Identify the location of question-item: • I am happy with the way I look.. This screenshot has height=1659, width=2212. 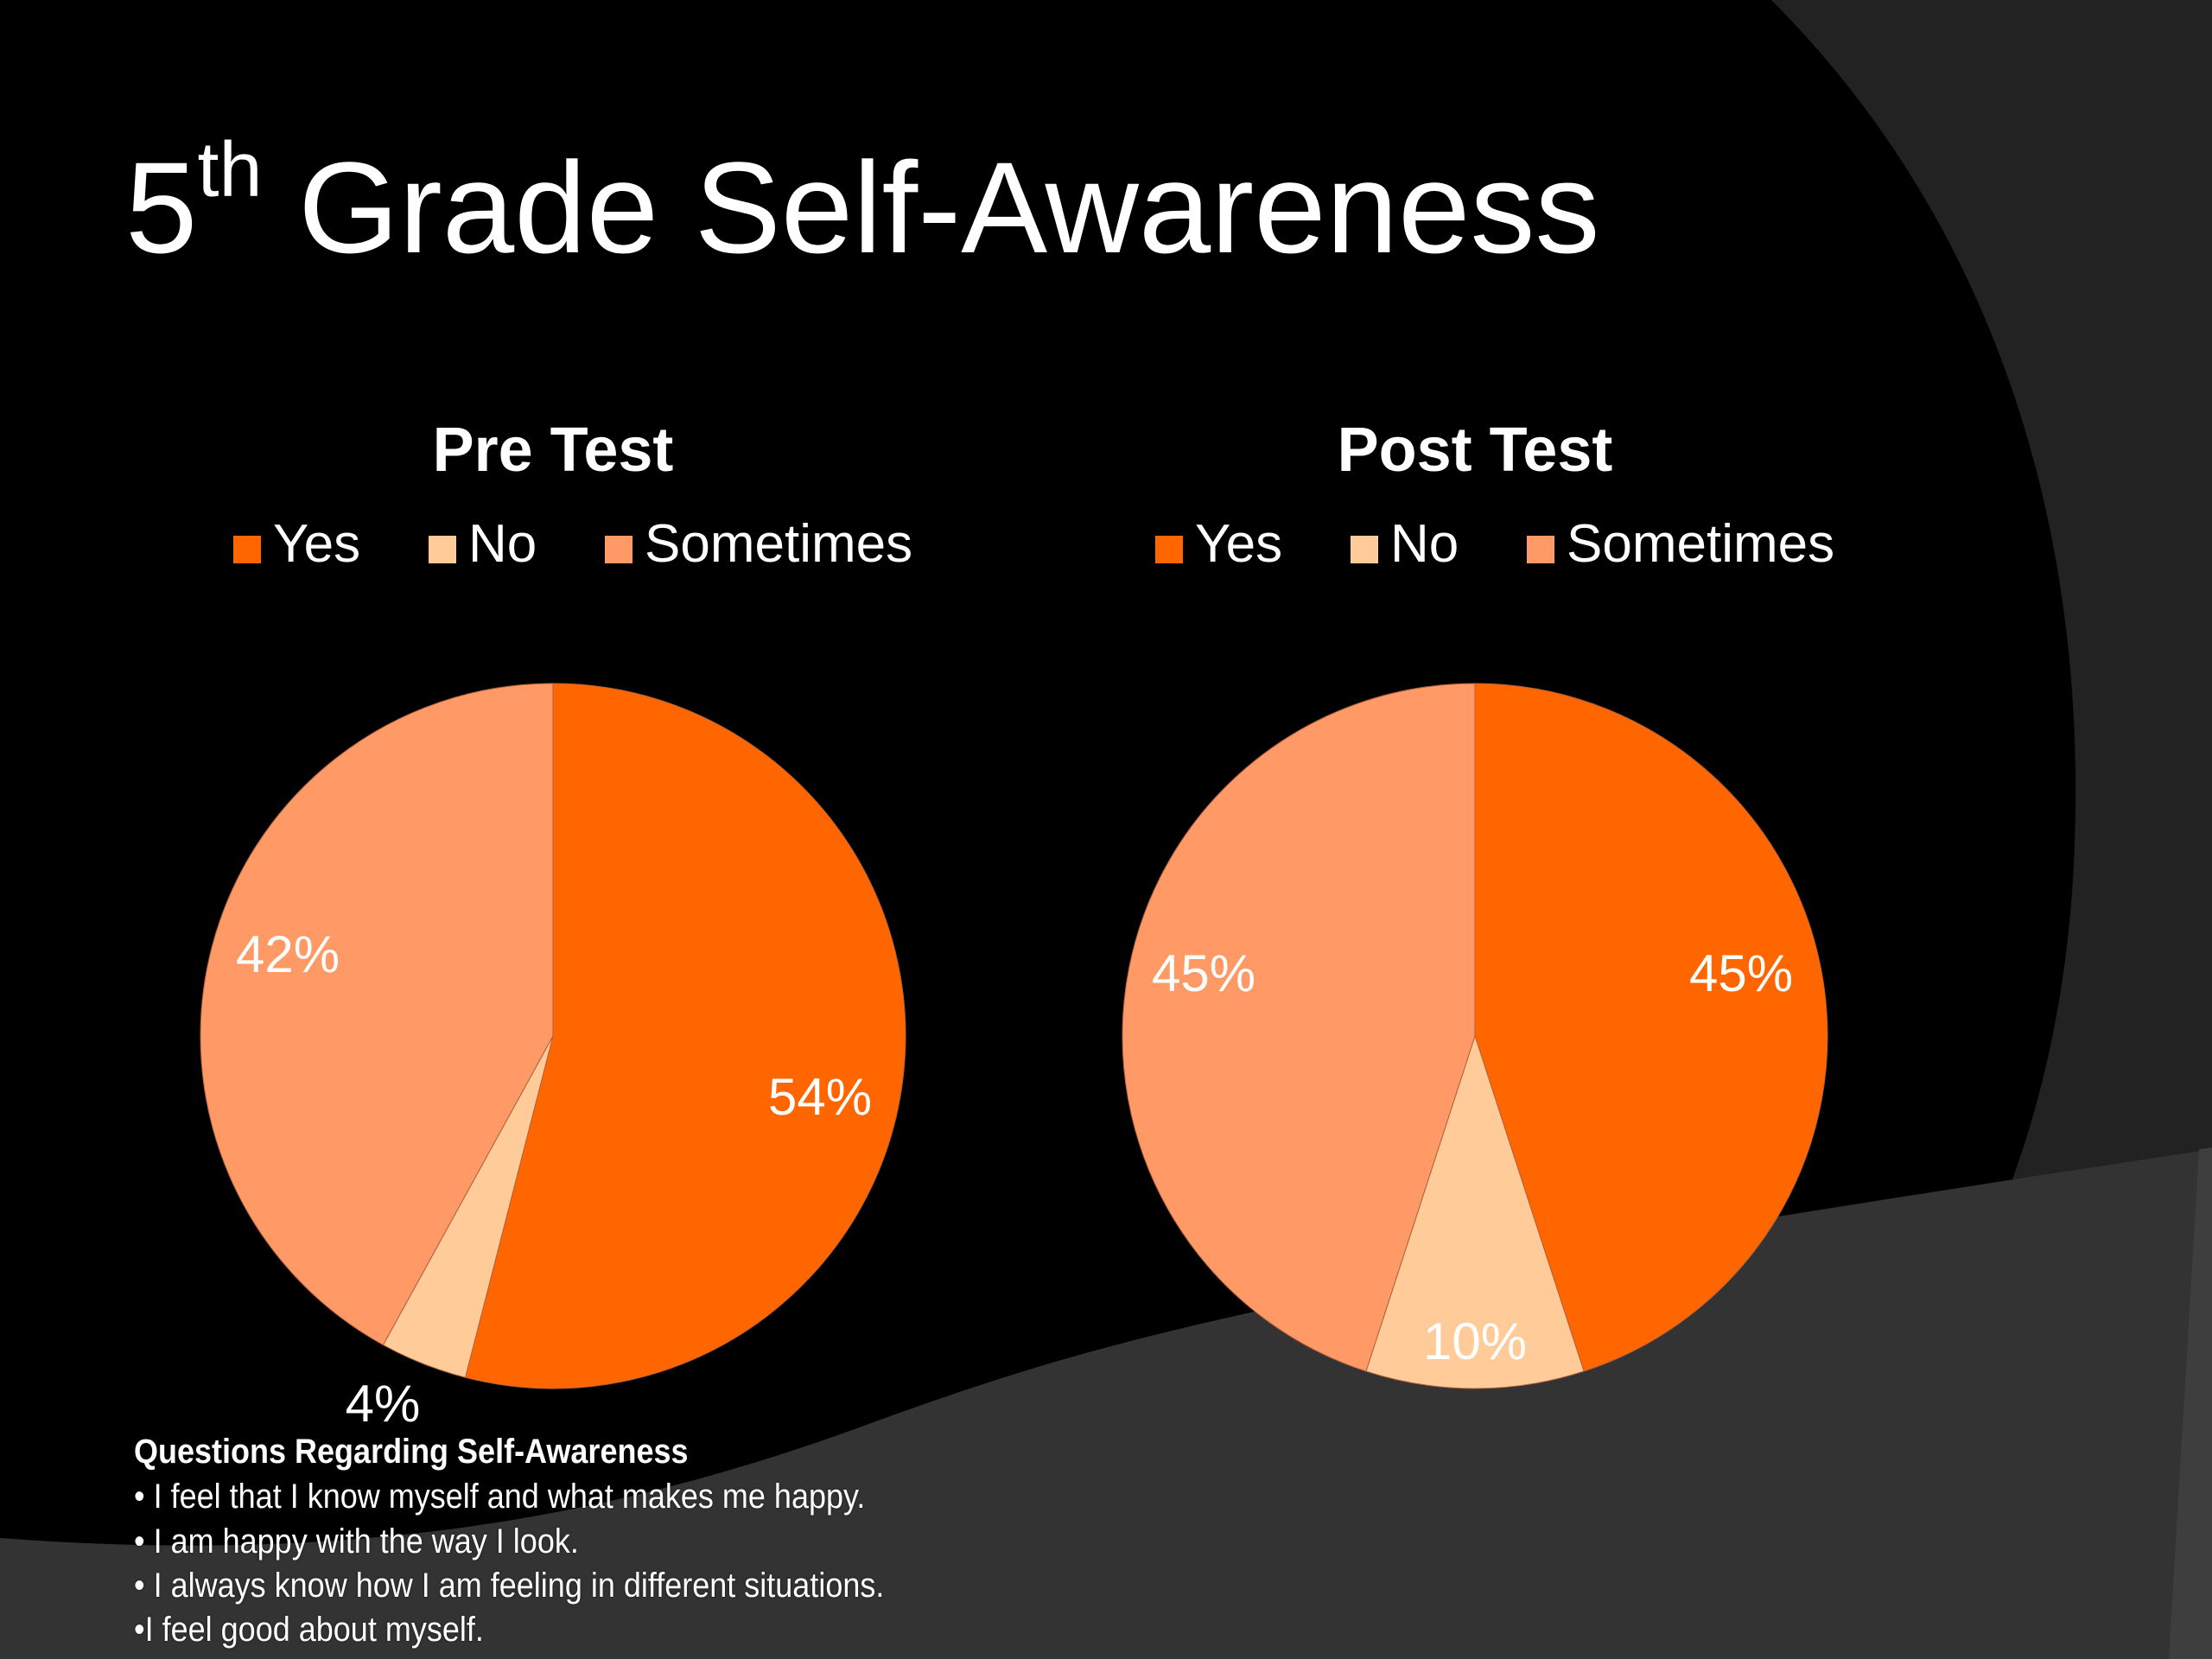
(356, 1541).